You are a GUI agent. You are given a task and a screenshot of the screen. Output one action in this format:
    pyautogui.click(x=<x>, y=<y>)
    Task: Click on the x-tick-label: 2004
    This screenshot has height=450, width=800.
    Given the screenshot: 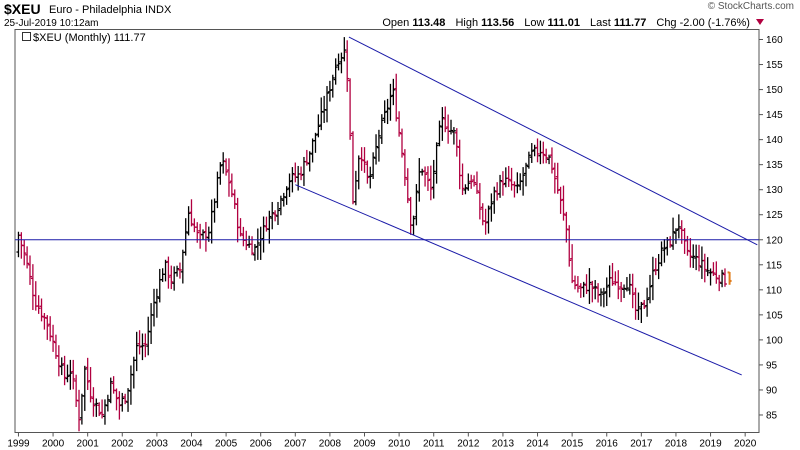 What is the action you would take?
    pyautogui.click(x=191, y=444)
    